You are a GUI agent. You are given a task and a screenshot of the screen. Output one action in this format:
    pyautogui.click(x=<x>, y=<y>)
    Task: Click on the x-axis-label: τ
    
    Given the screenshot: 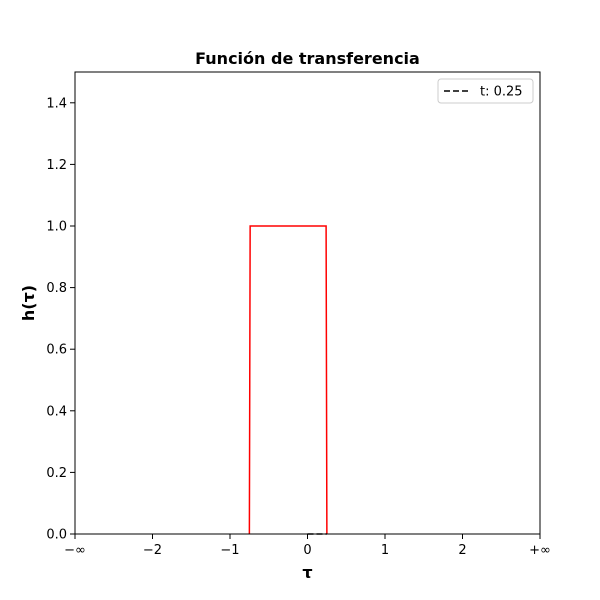 What is the action you would take?
    pyautogui.click(x=307, y=572)
    